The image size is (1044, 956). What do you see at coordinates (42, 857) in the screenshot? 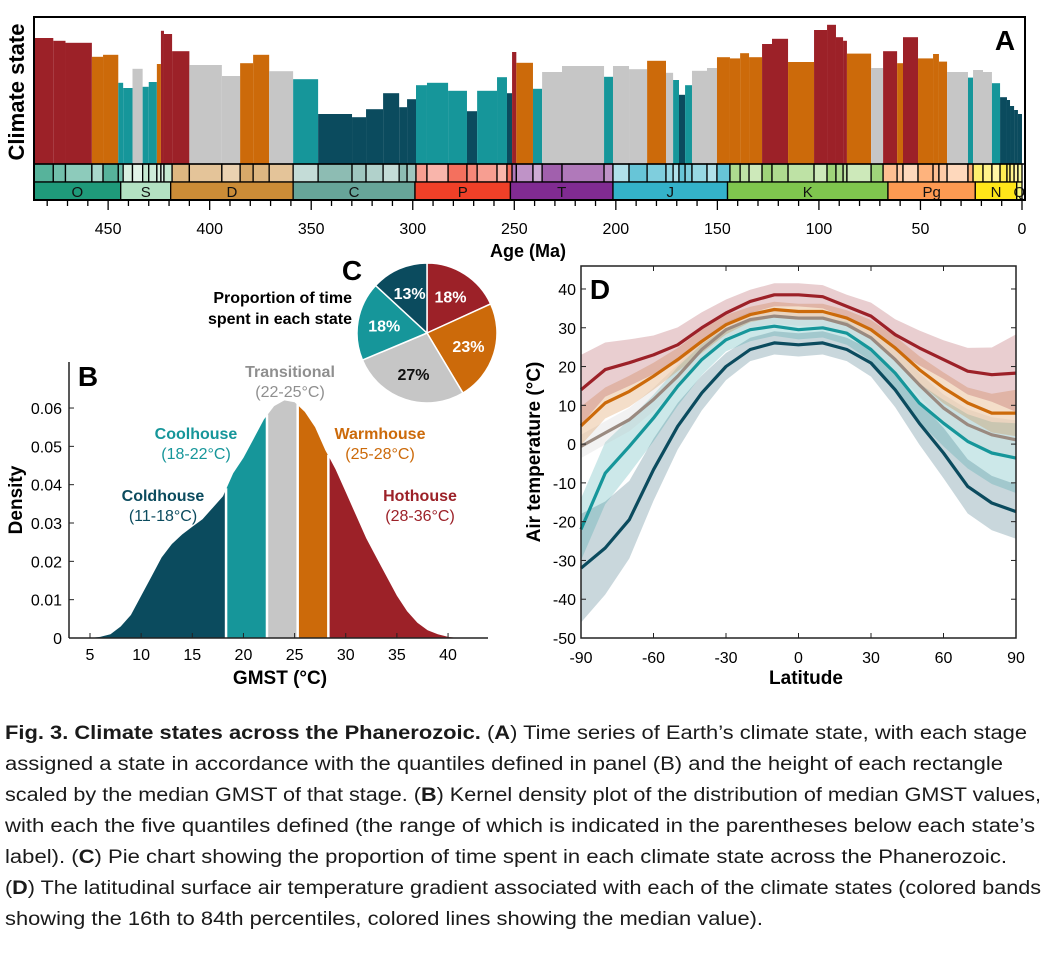
I see `caption-text: label). (` at bounding box center [42, 857].